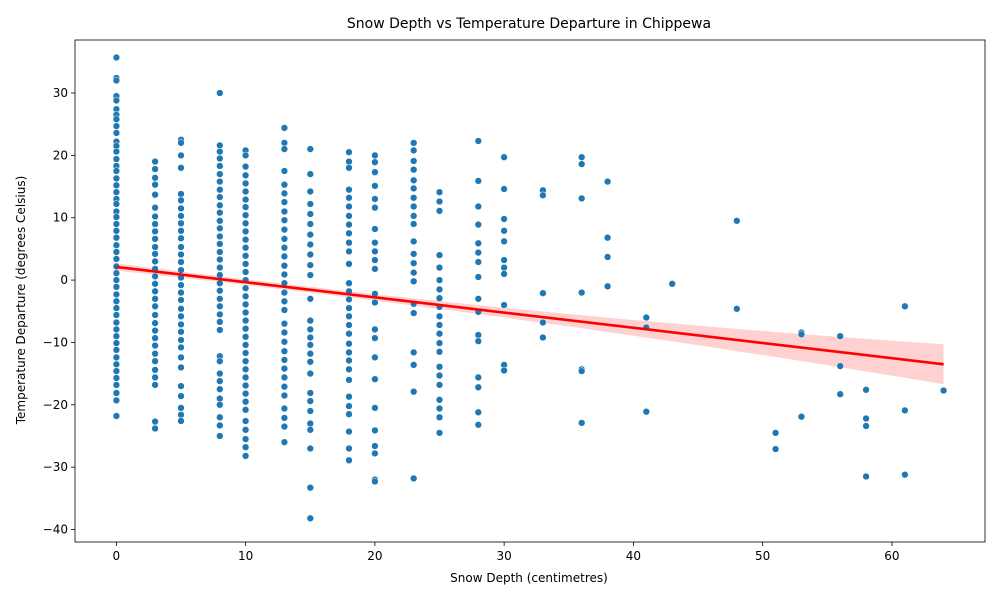 The height and width of the screenshot is (600, 1000). I want to click on x-axis-ticks: 0 10 20 30 40 50 60, so click(506, 552).